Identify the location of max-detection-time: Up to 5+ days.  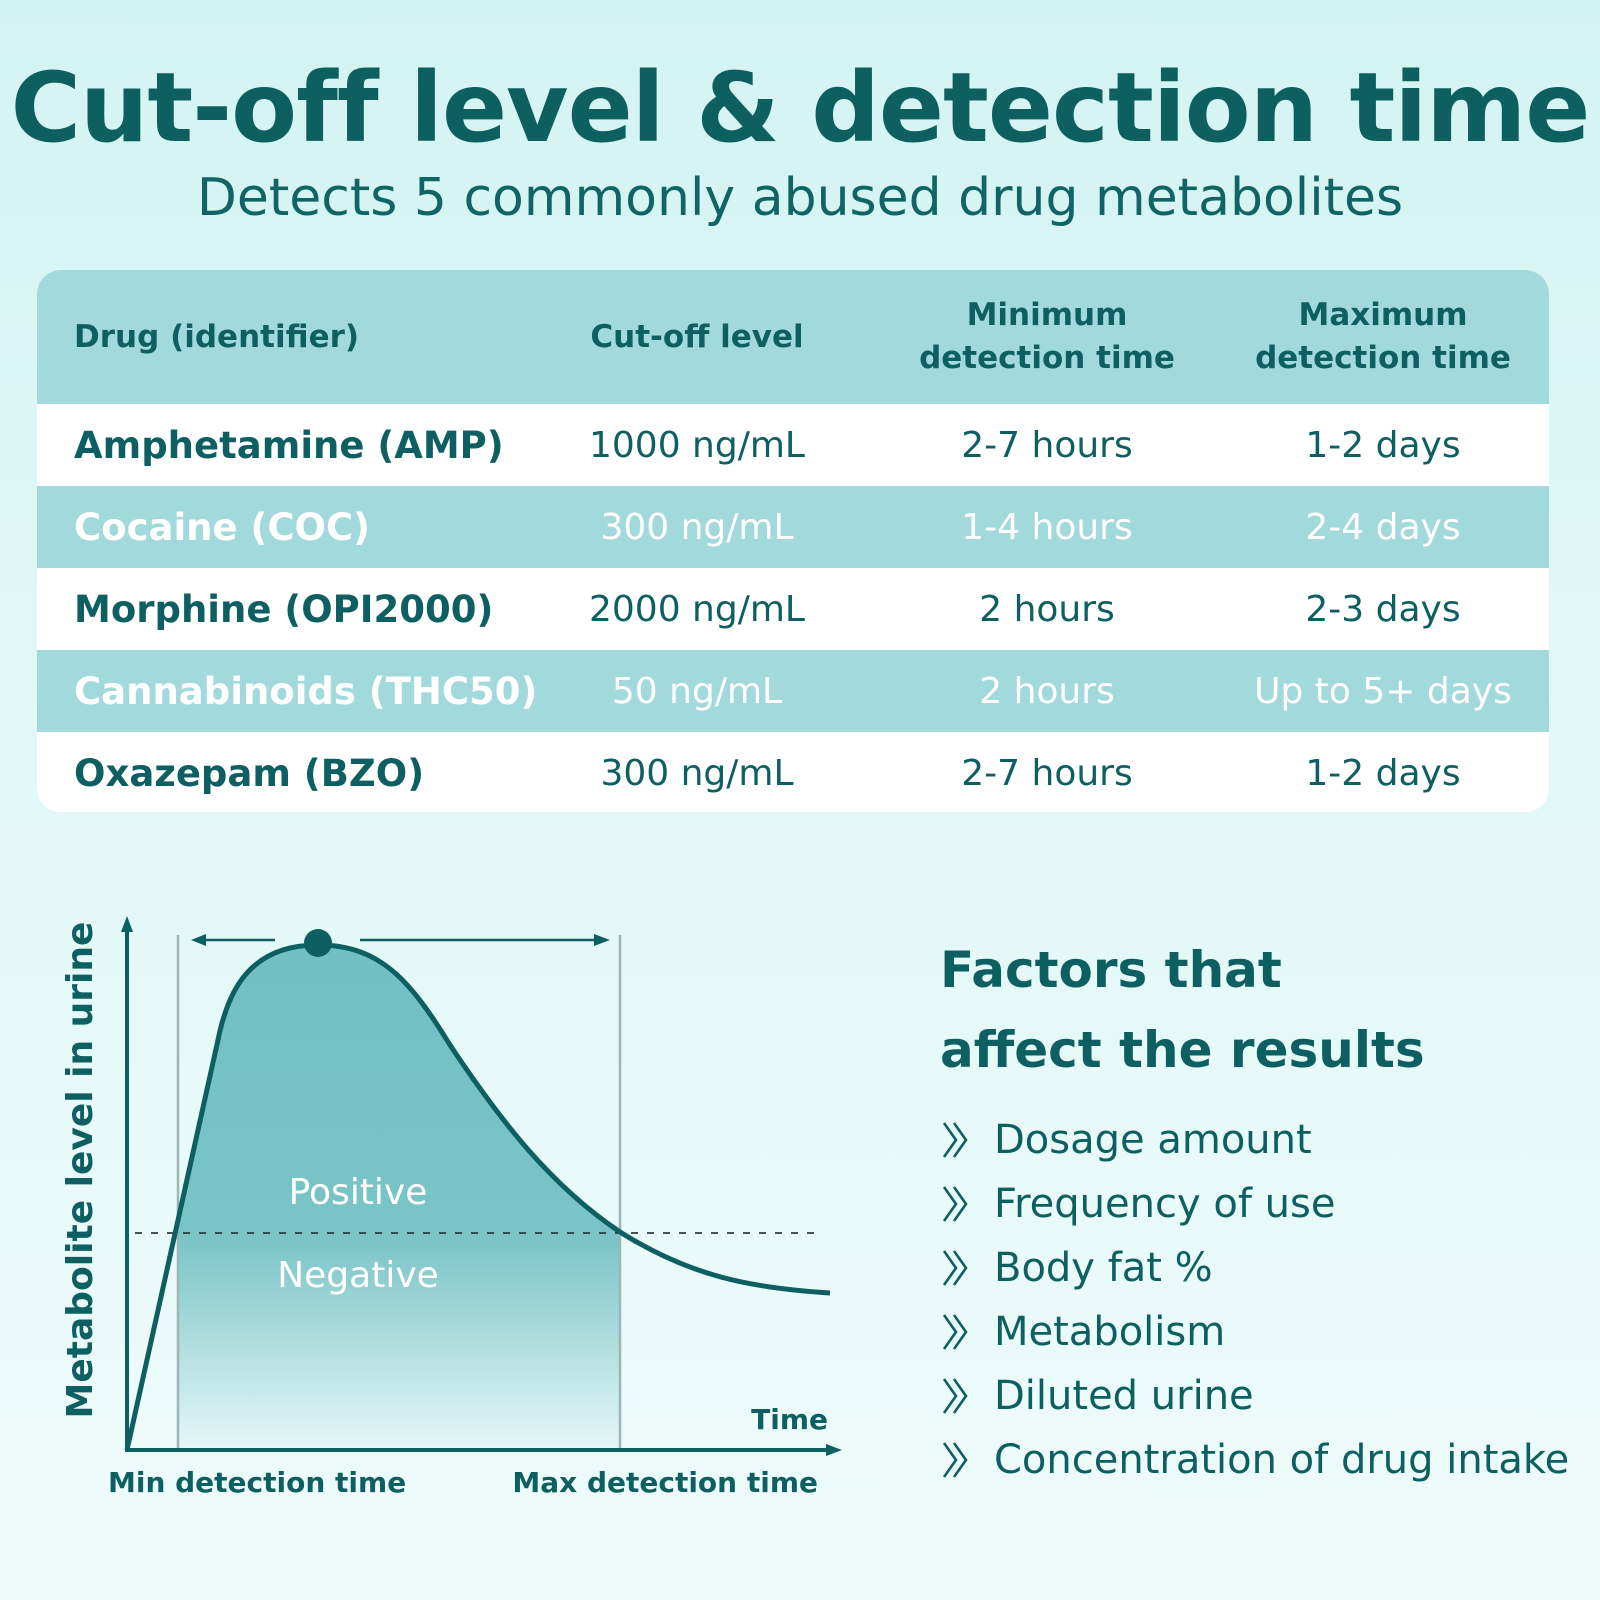
(1383, 691).